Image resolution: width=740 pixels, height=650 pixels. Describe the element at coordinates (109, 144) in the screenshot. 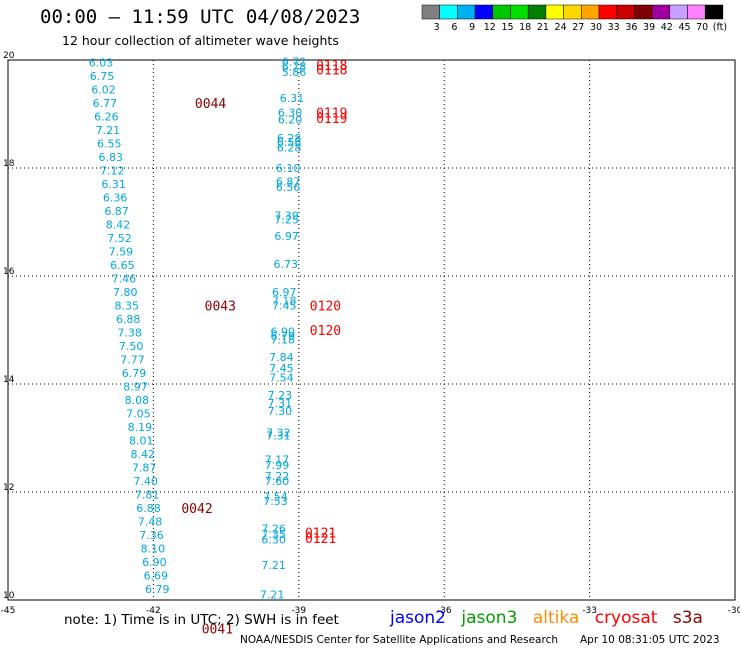

I see `swh-value-label: 6.55` at that location.